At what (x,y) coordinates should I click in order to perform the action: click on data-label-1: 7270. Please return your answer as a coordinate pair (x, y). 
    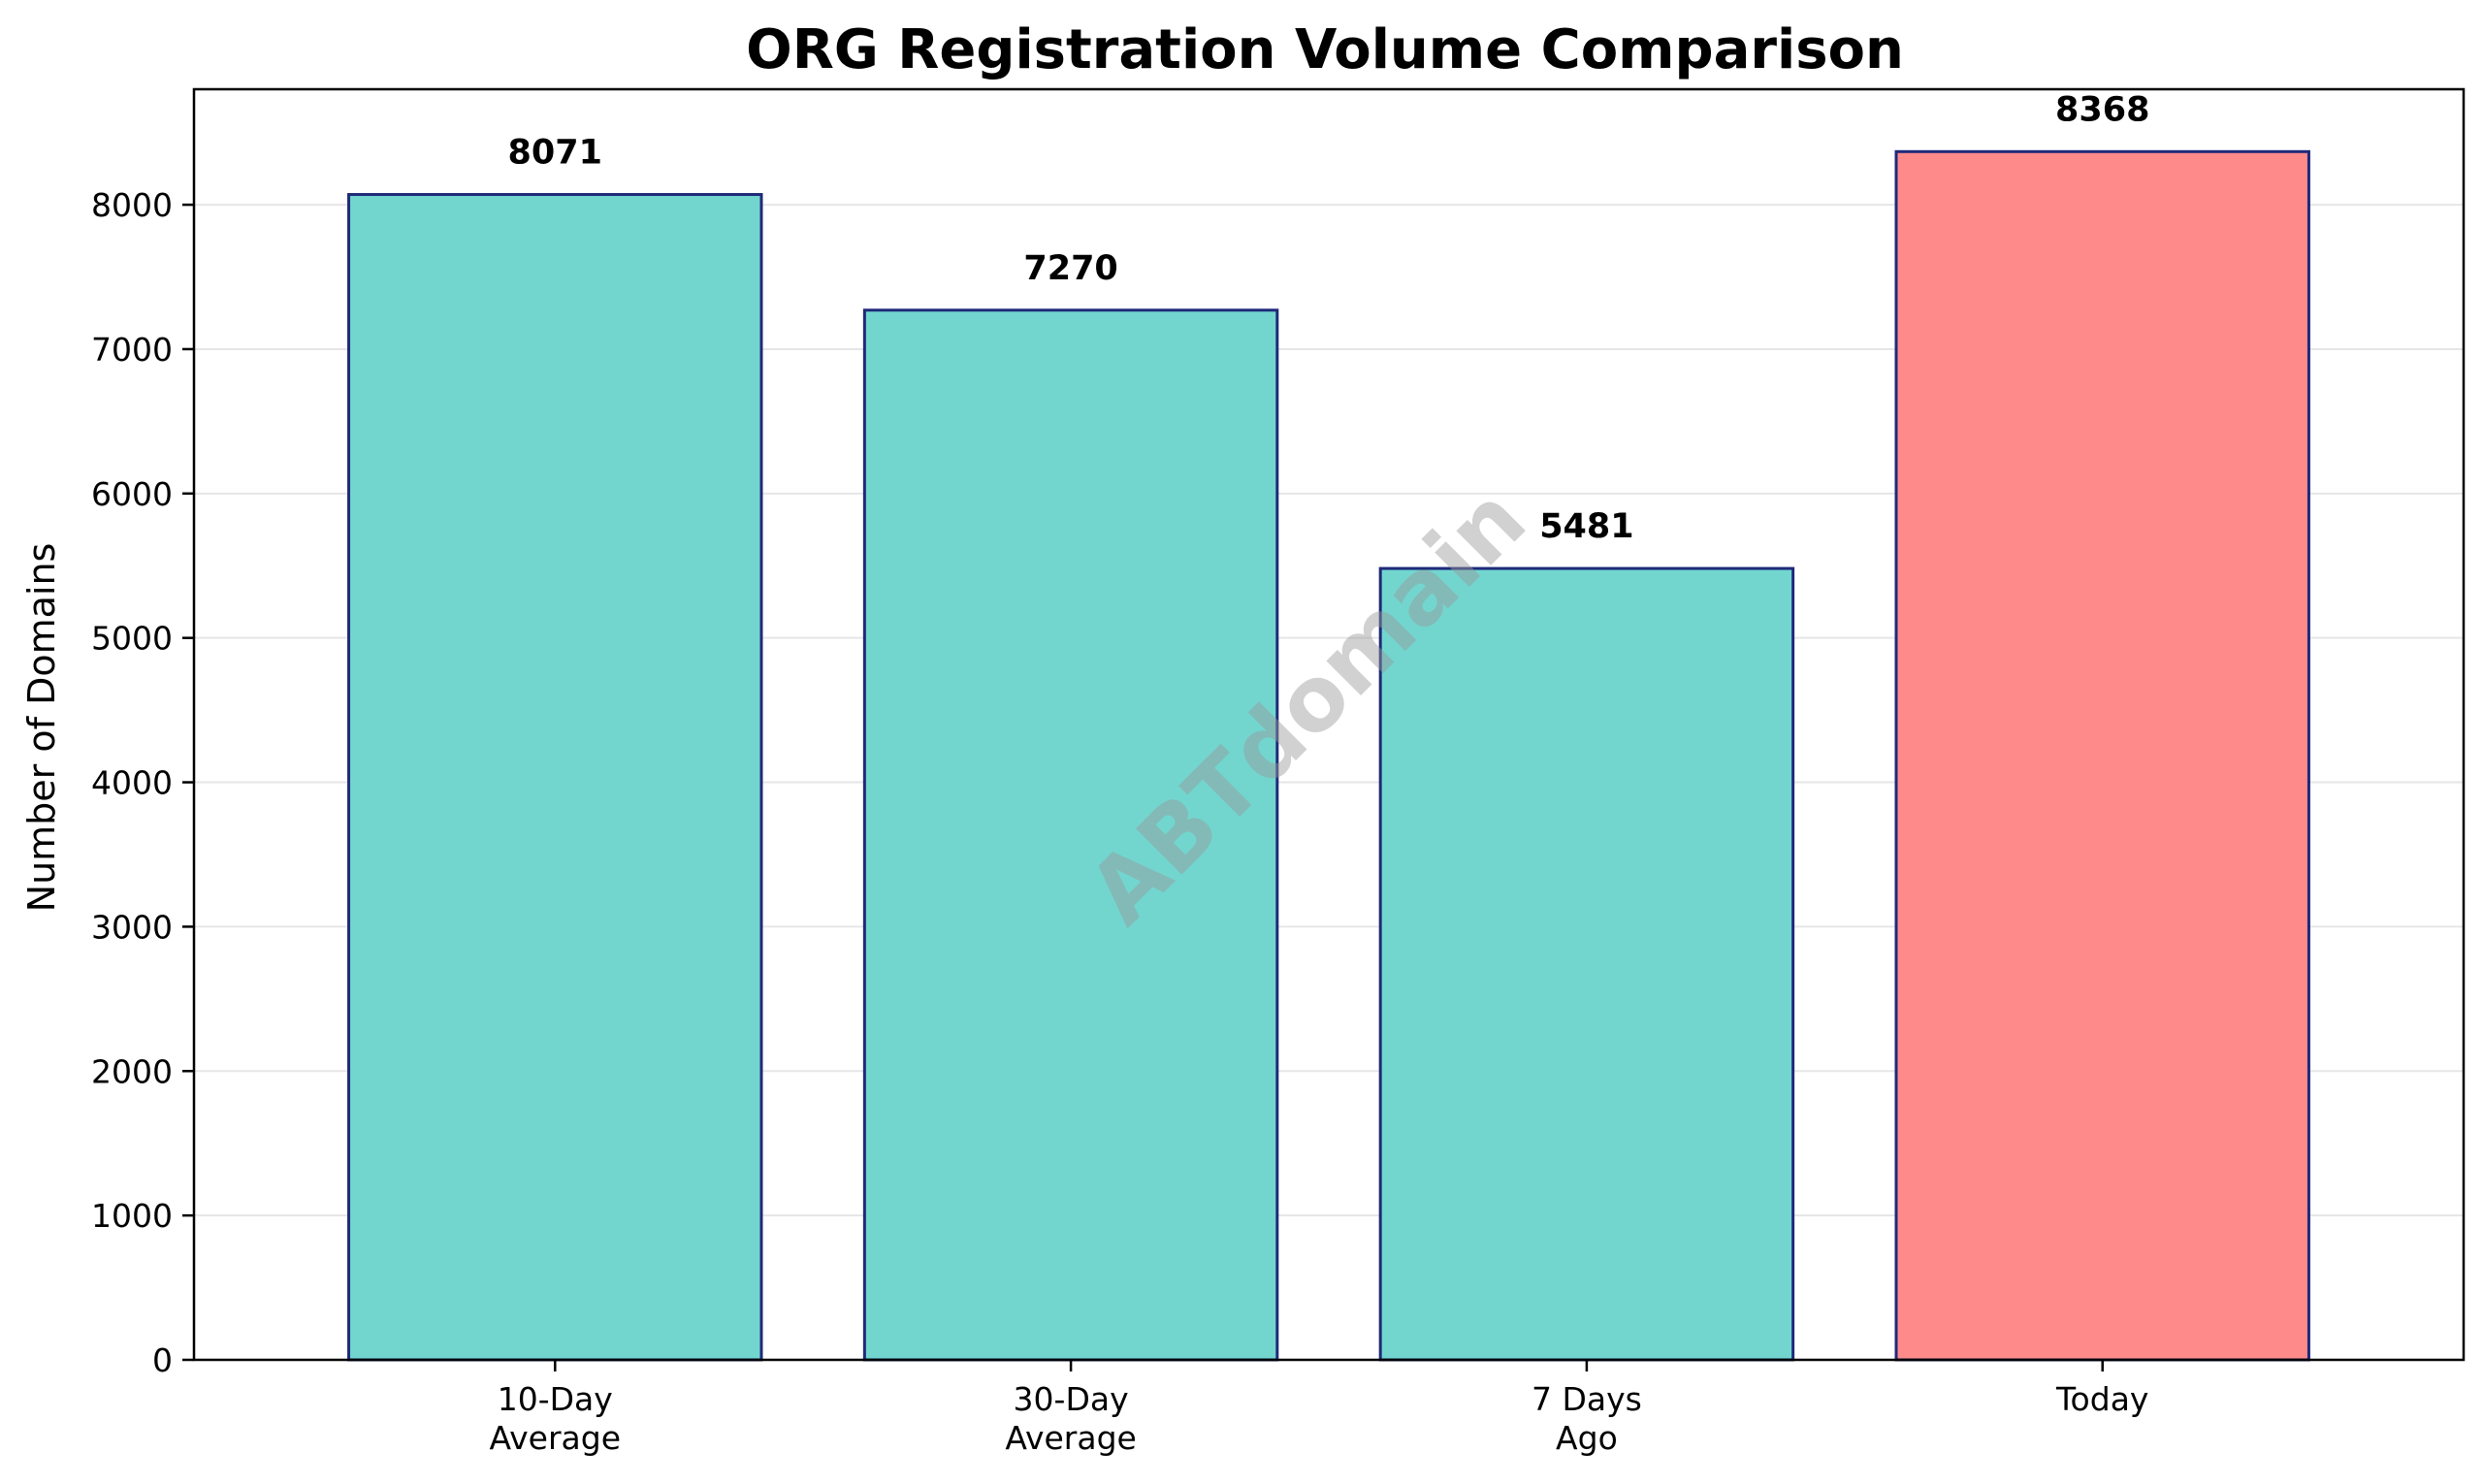
    Looking at the image, I should click on (1070, 268).